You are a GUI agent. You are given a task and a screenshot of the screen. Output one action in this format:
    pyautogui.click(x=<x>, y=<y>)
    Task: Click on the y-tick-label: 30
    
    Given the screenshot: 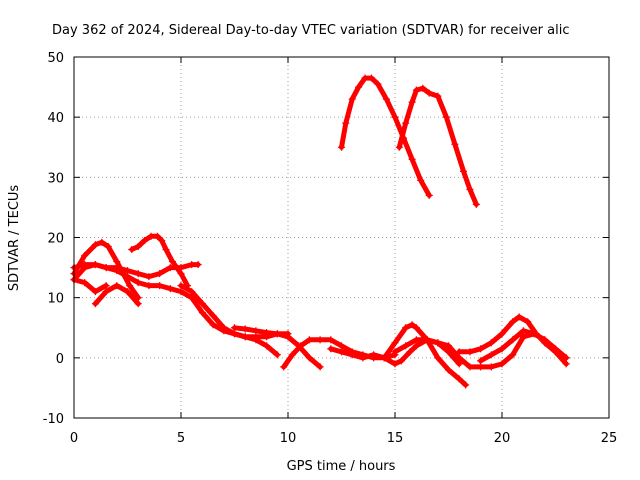 What is the action you would take?
    pyautogui.click(x=55, y=178)
    